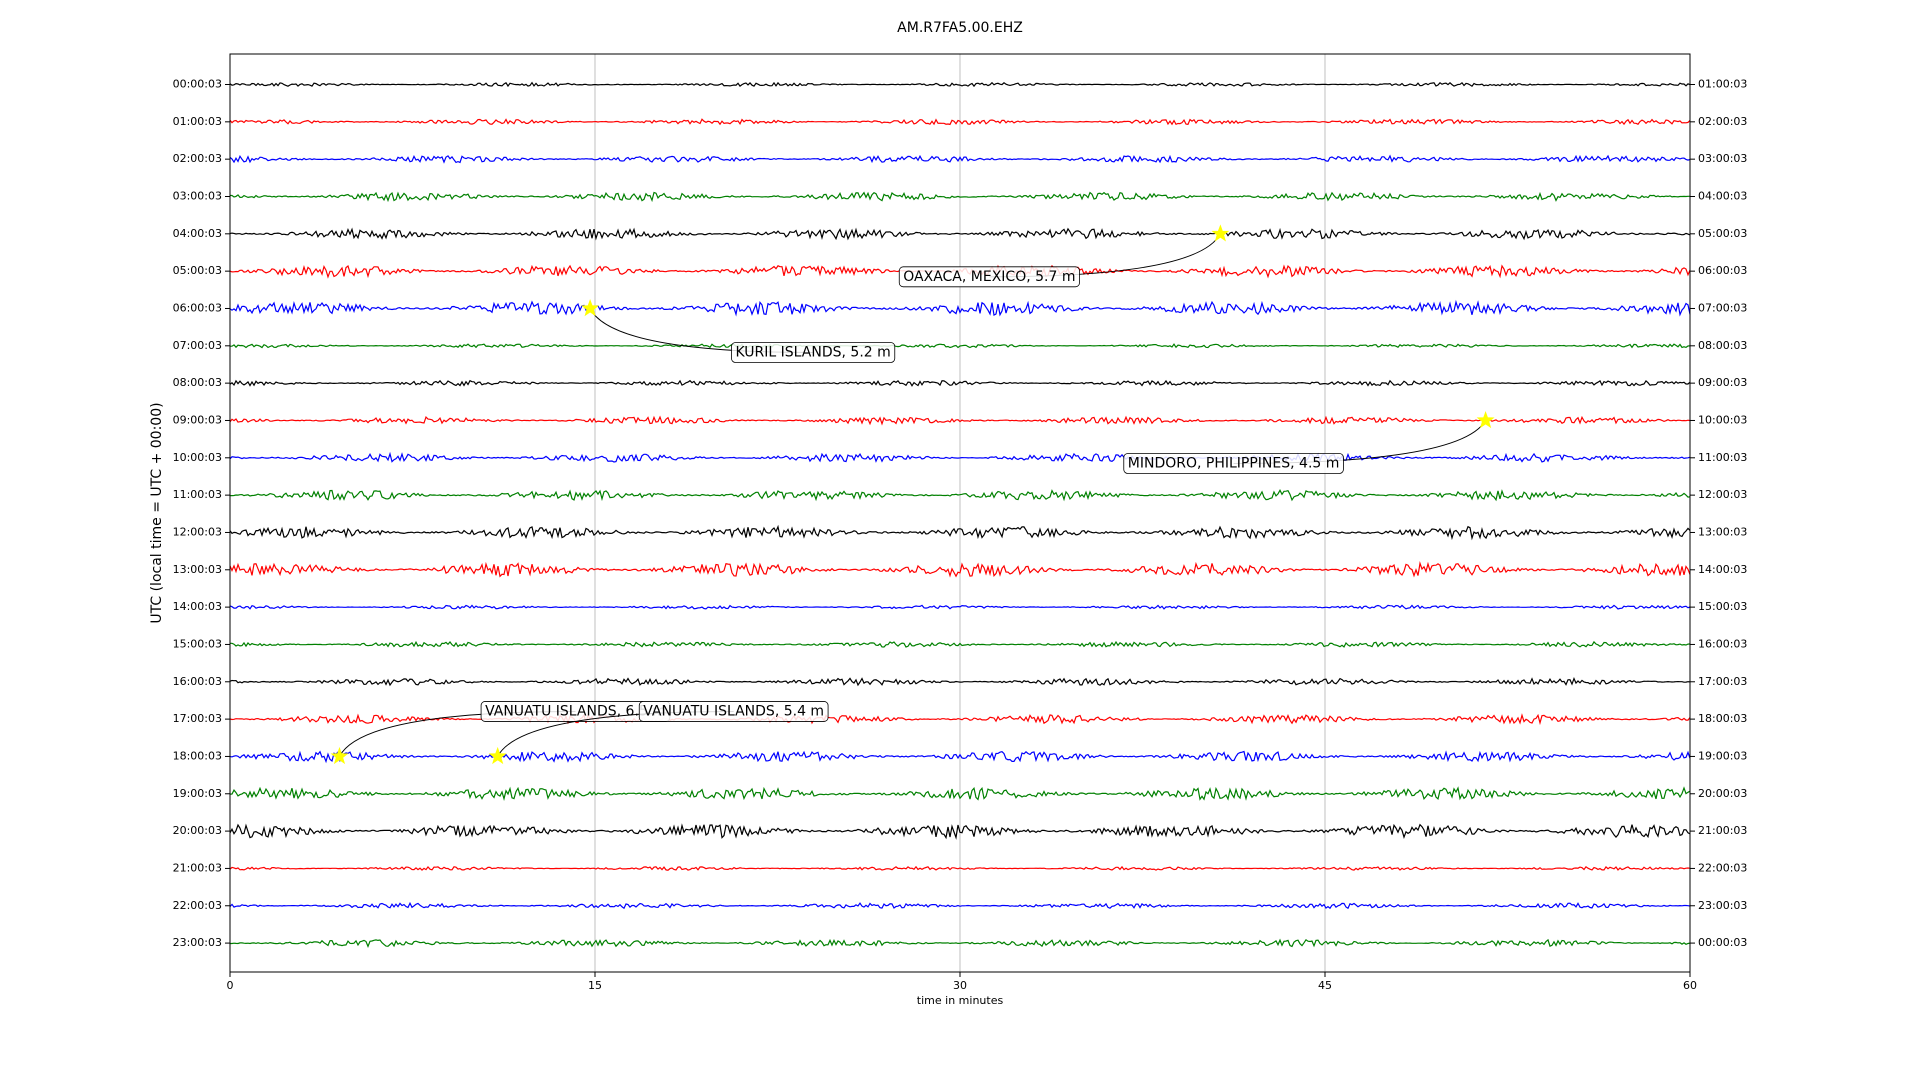 The width and height of the screenshot is (1920, 1080). Describe the element at coordinates (1722, 606) in the screenshot. I see `y2-tick-label: 15:00:03` at that location.